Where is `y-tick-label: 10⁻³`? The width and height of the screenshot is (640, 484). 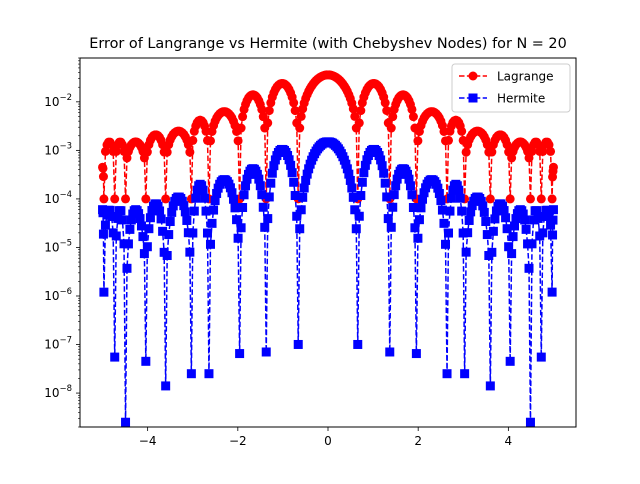 y-tick-label: 10⁻³ is located at coordinates (58, 149).